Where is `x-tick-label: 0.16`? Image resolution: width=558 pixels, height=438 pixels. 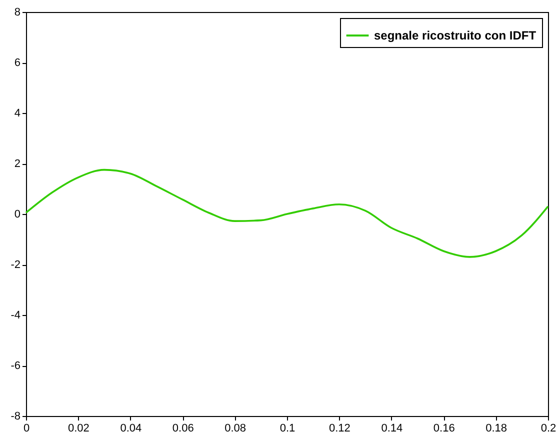
x-tick-label: 0.16 is located at coordinates (444, 428).